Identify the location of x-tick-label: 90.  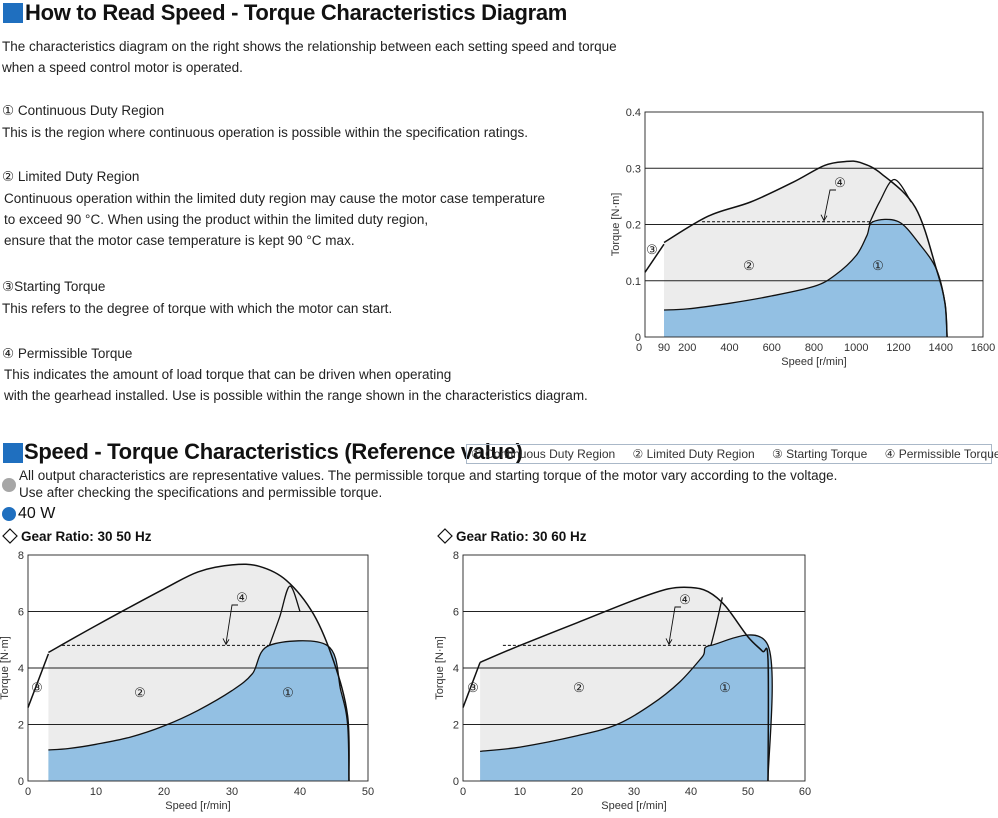
(664, 348).